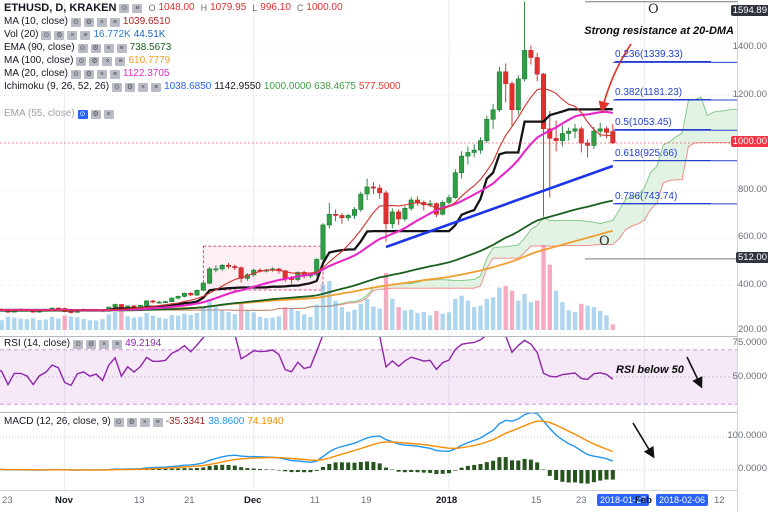  I want to click on rsi-arrow, so click(694, 372).